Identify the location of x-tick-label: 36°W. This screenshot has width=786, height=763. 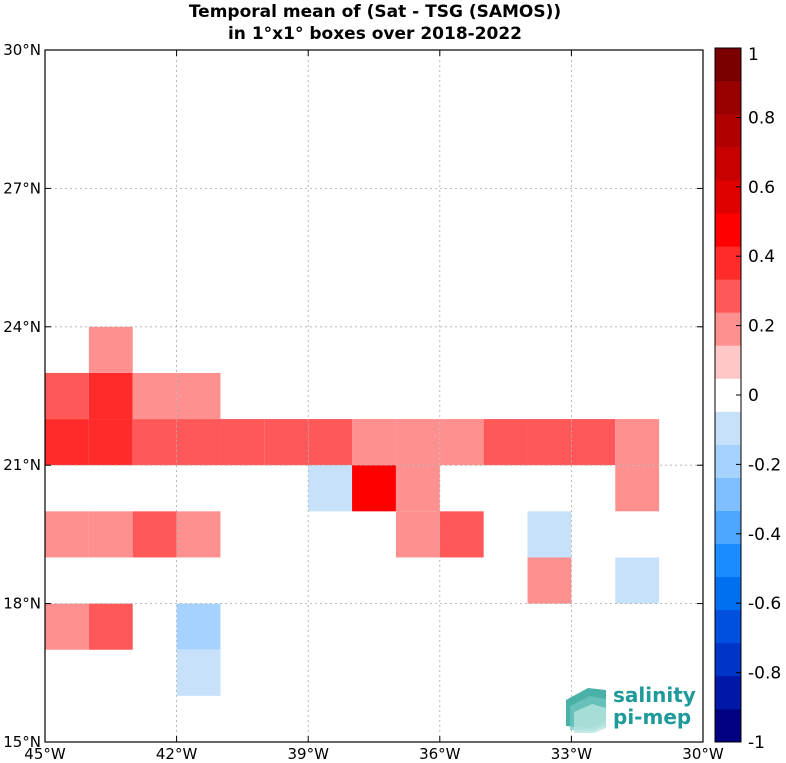
(440, 754).